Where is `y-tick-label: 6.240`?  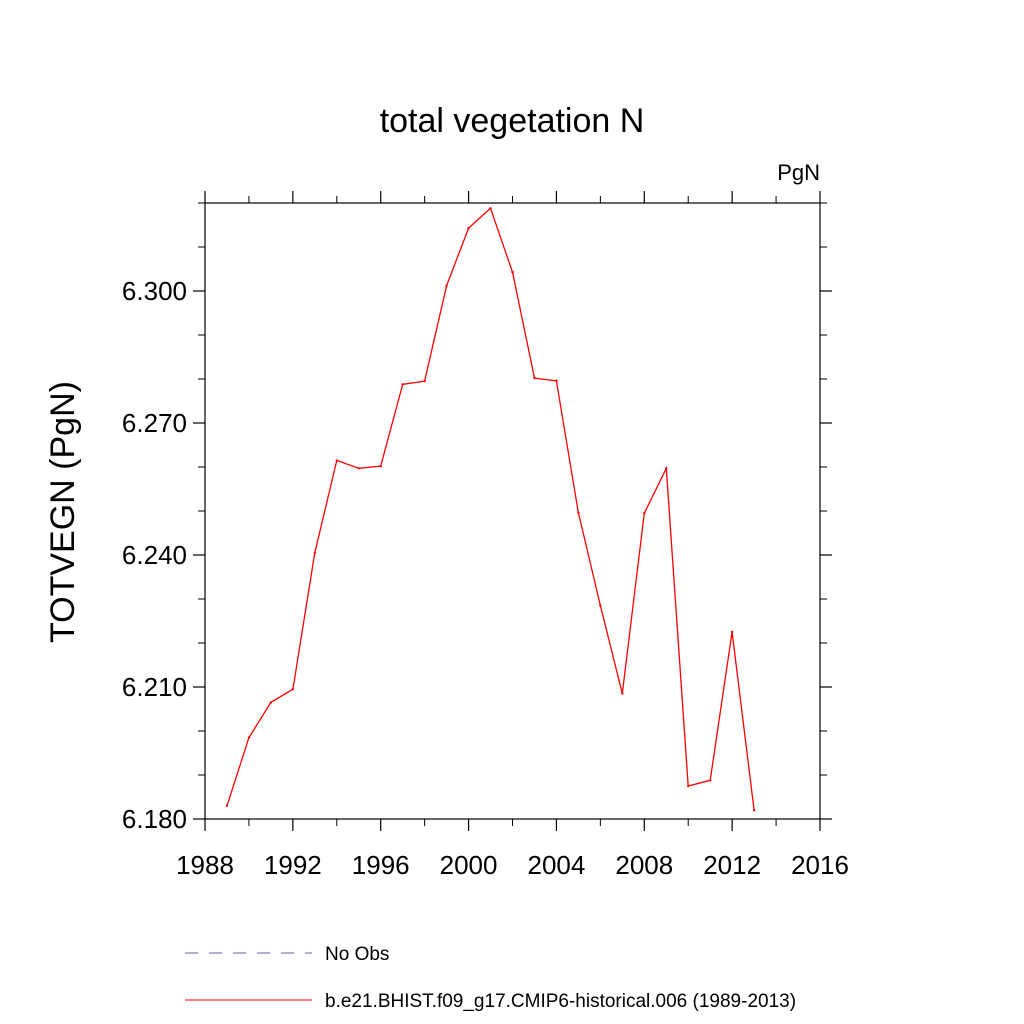 y-tick-label: 6.240 is located at coordinates (154, 555).